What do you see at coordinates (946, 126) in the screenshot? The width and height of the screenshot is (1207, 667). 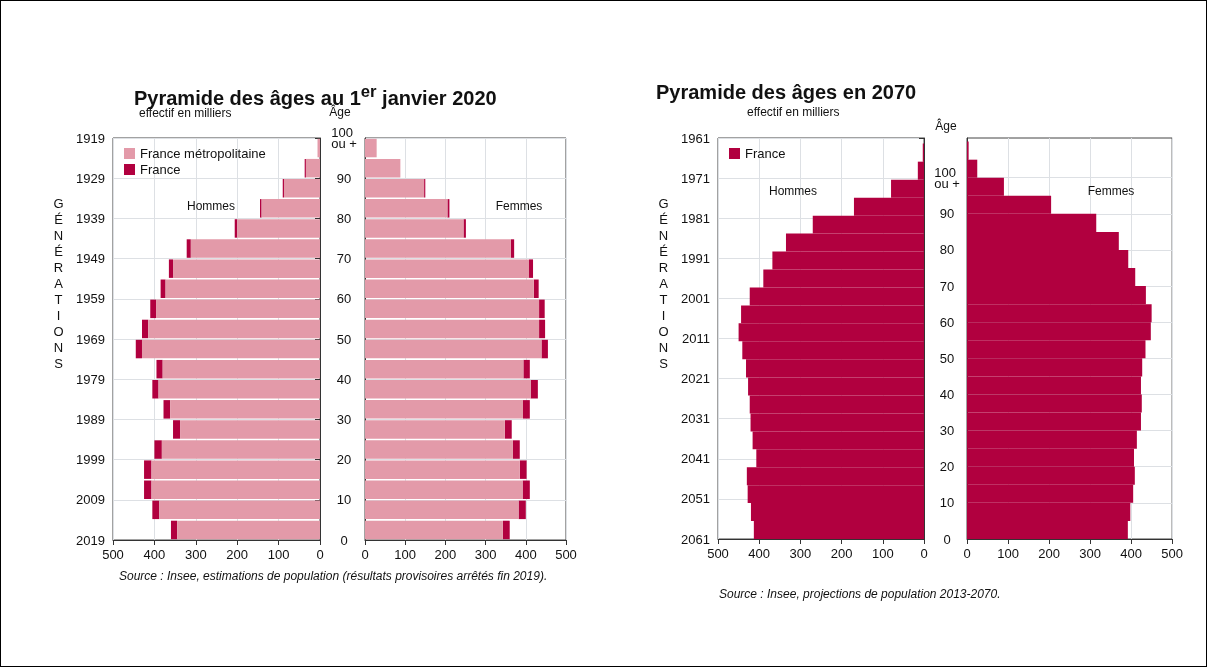 I see `y-axis-title: Âge` at bounding box center [946, 126].